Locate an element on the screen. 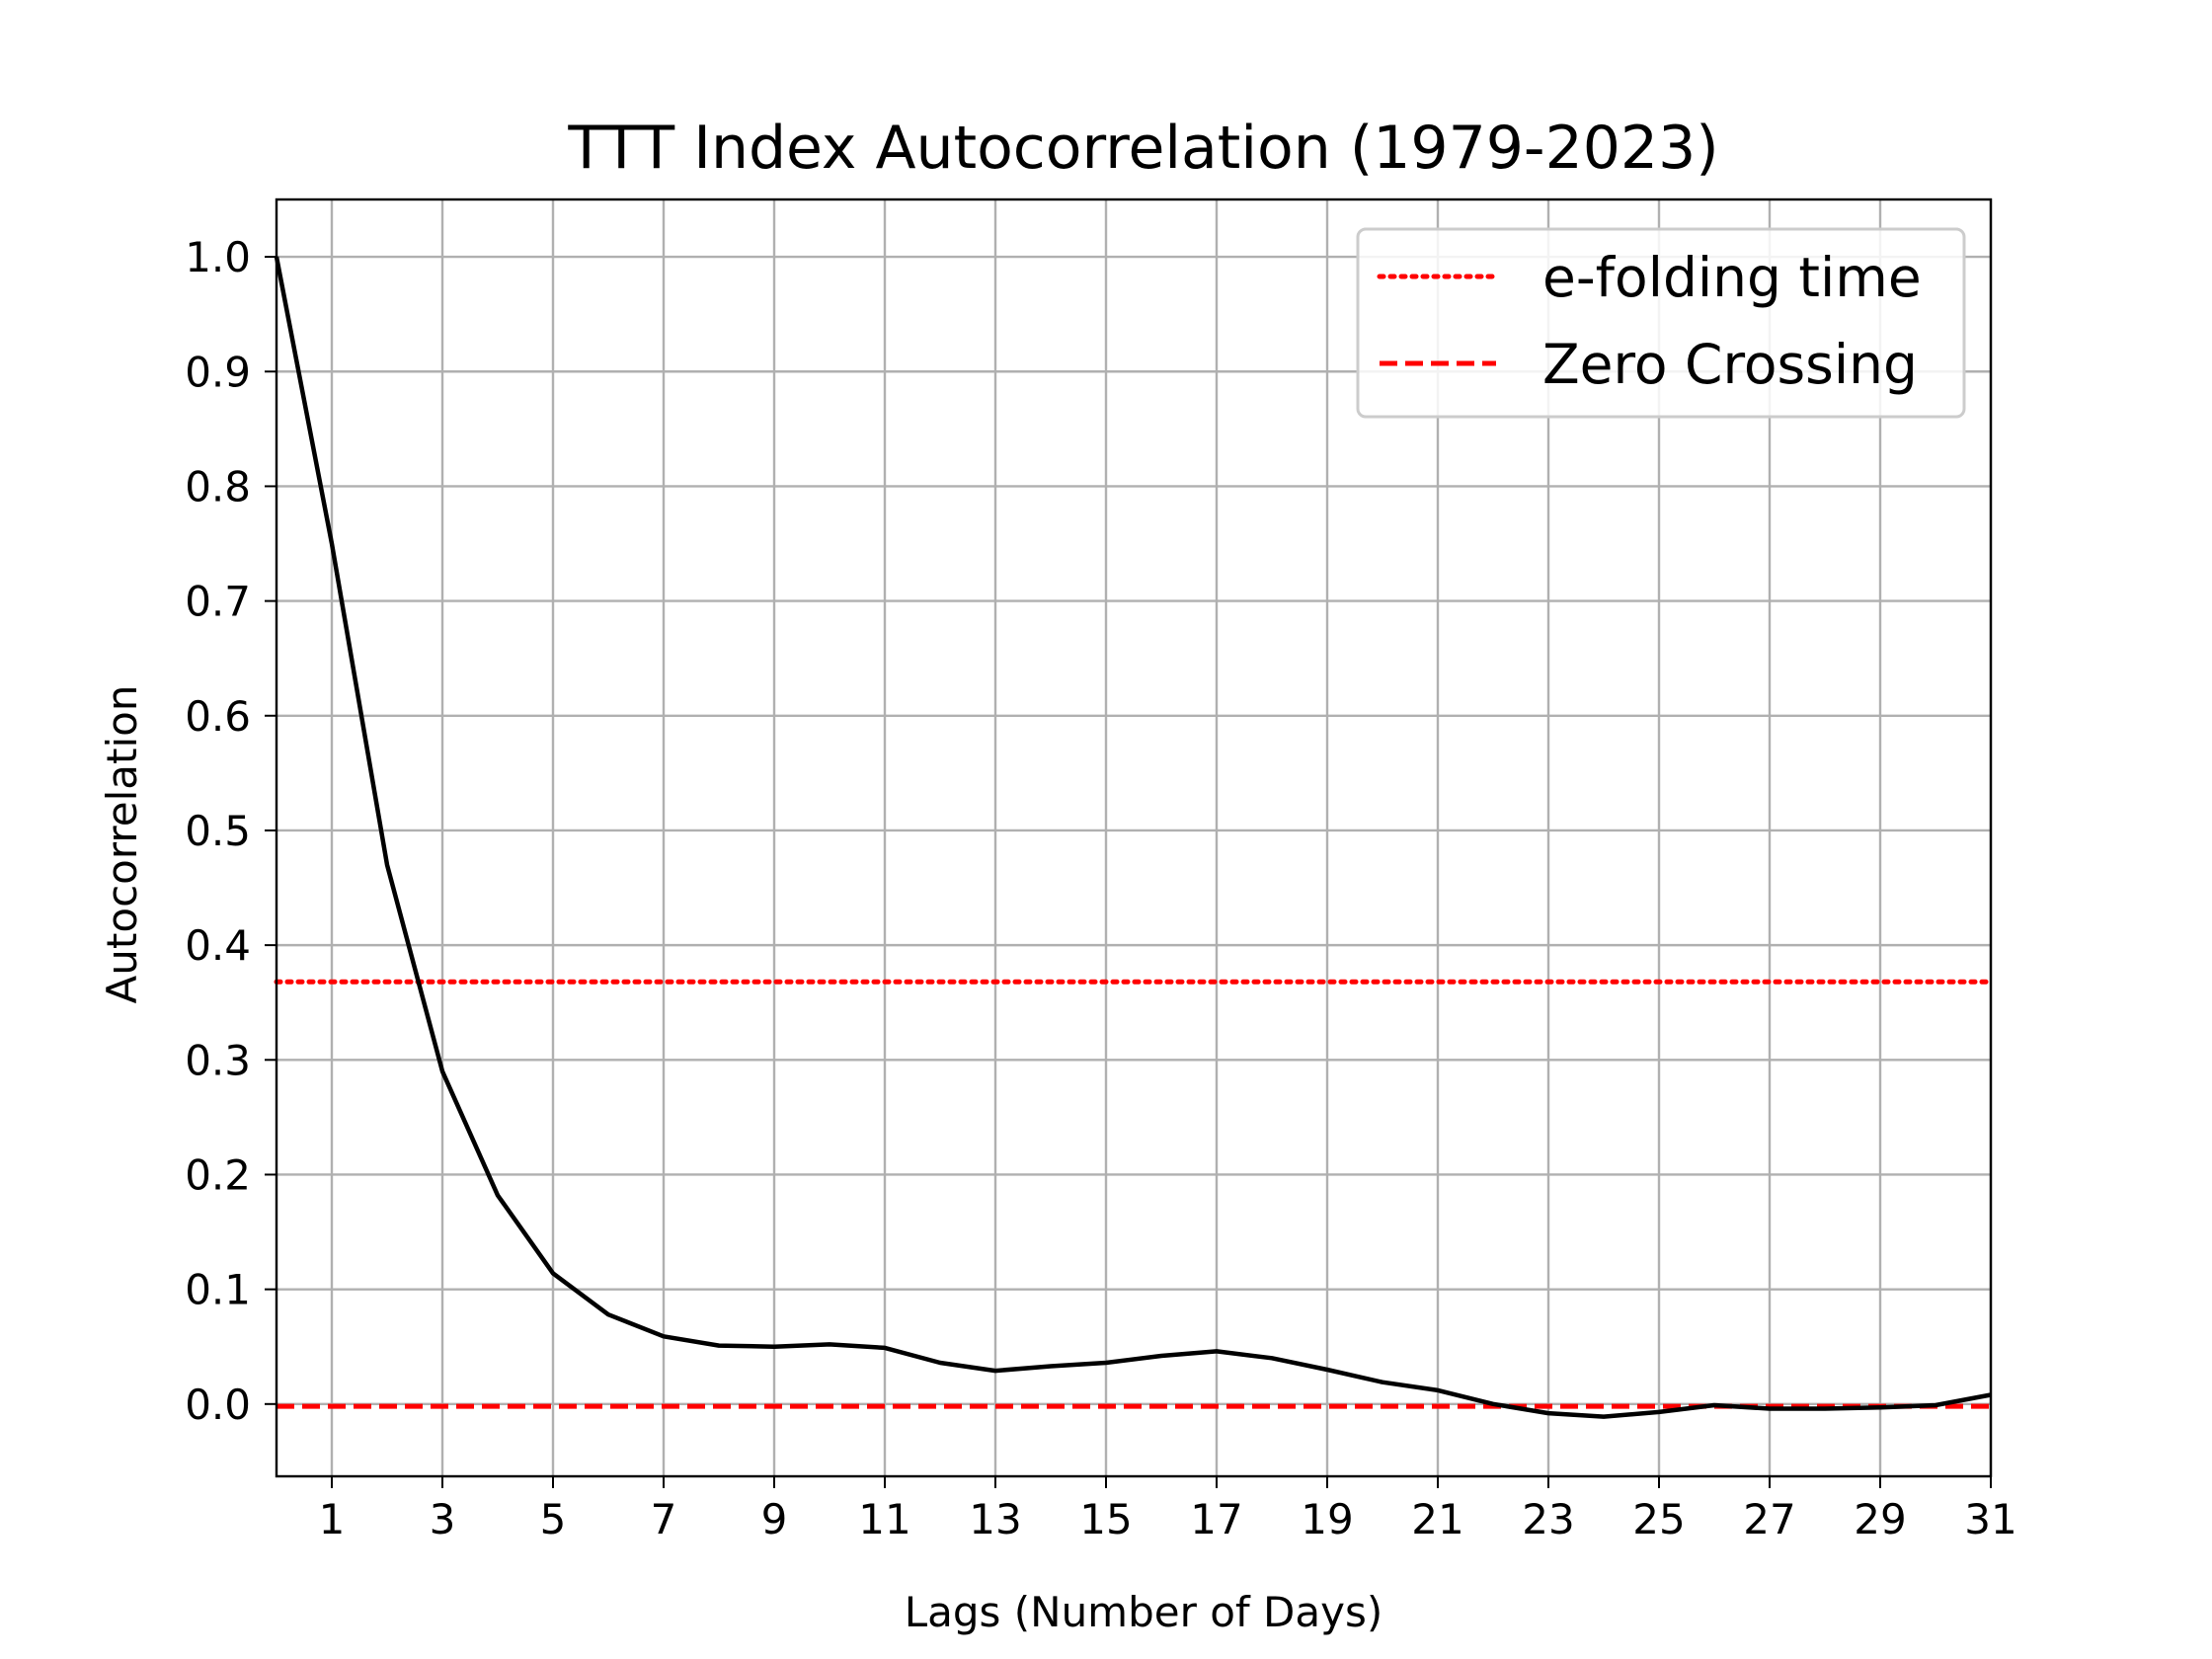 This screenshot has height=1659, width=2212. x-tick-label: 25 is located at coordinates (1658, 1519).